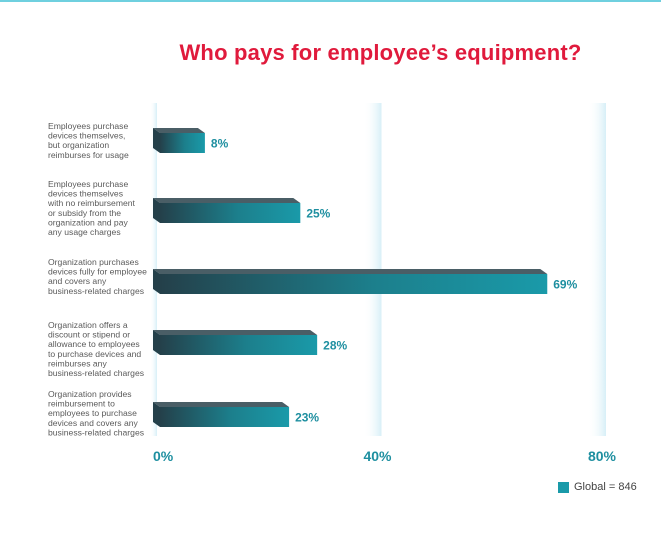 This screenshot has width=661, height=539. I want to click on category-label-line: devices themselves,, so click(86, 136).